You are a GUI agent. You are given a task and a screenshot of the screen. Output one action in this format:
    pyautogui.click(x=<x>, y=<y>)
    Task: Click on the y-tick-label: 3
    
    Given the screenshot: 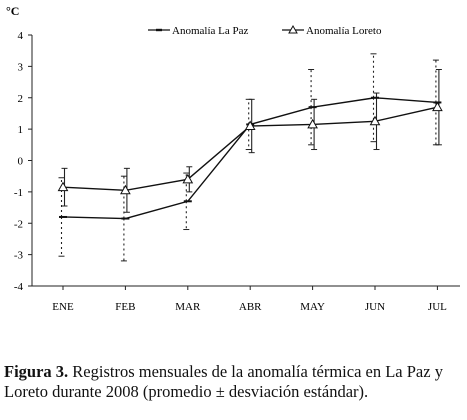 What is the action you would take?
    pyautogui.click(x=21, y=67)
    